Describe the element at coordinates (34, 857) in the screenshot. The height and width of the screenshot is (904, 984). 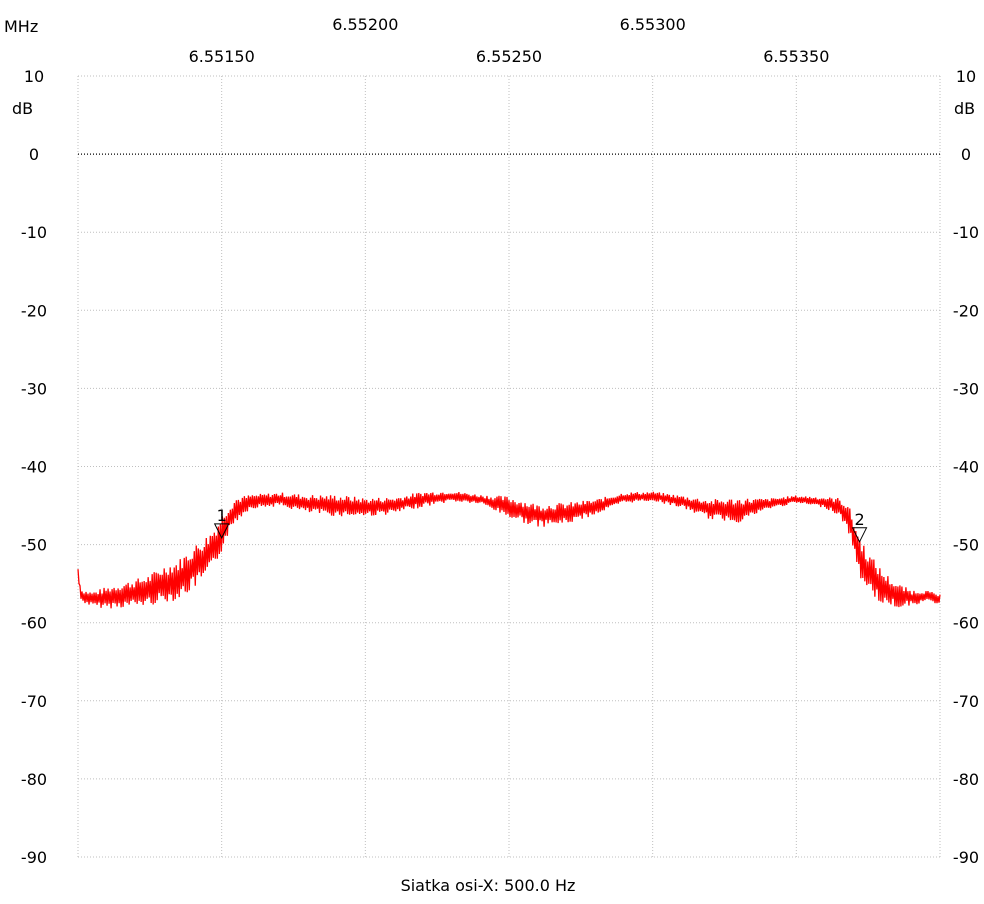
I see `y-tick-label-left: -90` at that location.